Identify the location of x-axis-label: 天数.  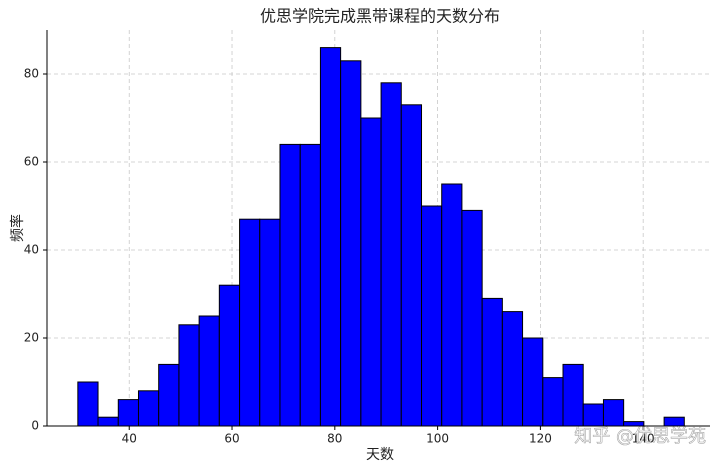
(380, 455).